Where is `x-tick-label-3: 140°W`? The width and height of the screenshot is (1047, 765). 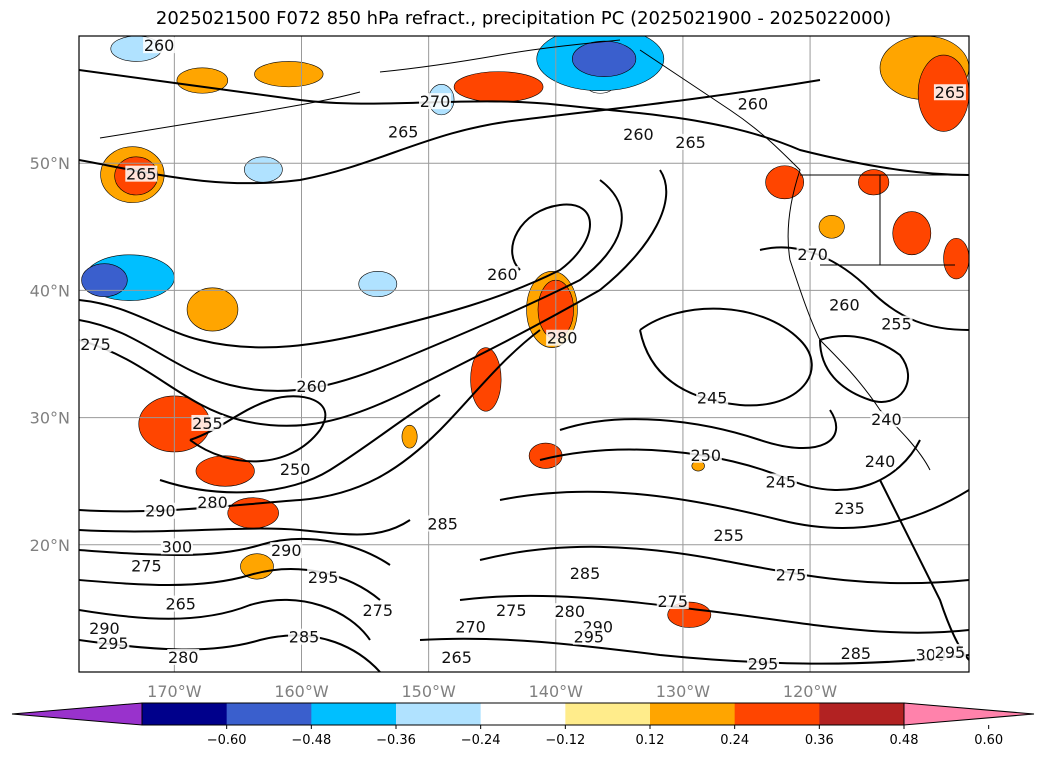
x-tick-label-3: 140°W is located at coordinates (556, 691).